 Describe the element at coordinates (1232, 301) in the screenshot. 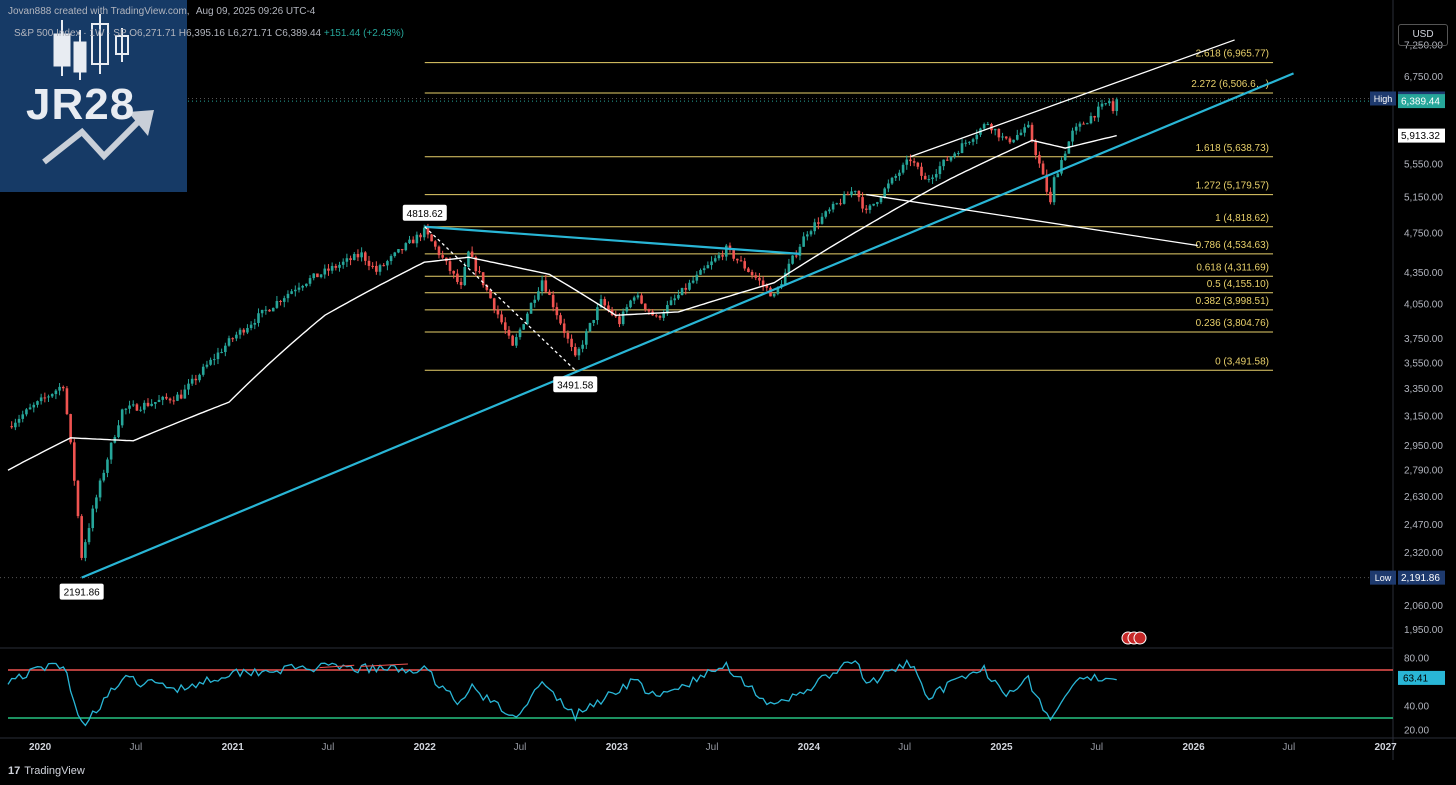

I see `fib-level-label: 0.382 (3,998.51)` at that location.